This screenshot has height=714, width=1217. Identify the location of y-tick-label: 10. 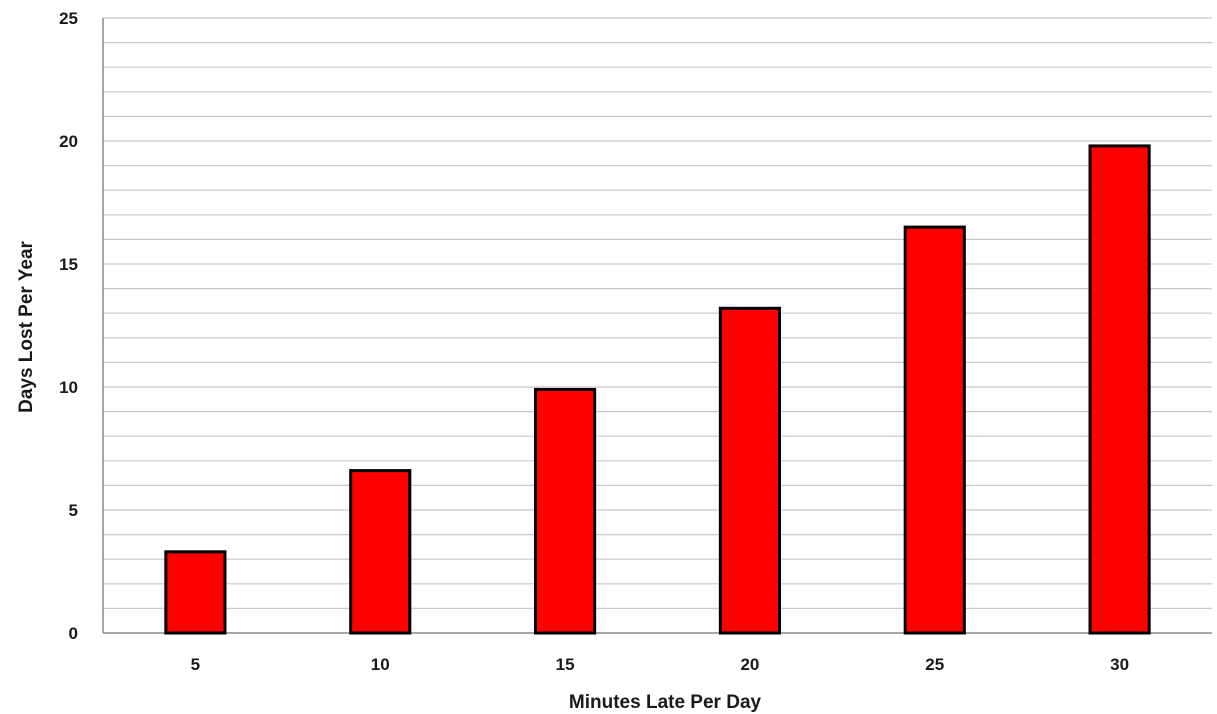
(68, 387).